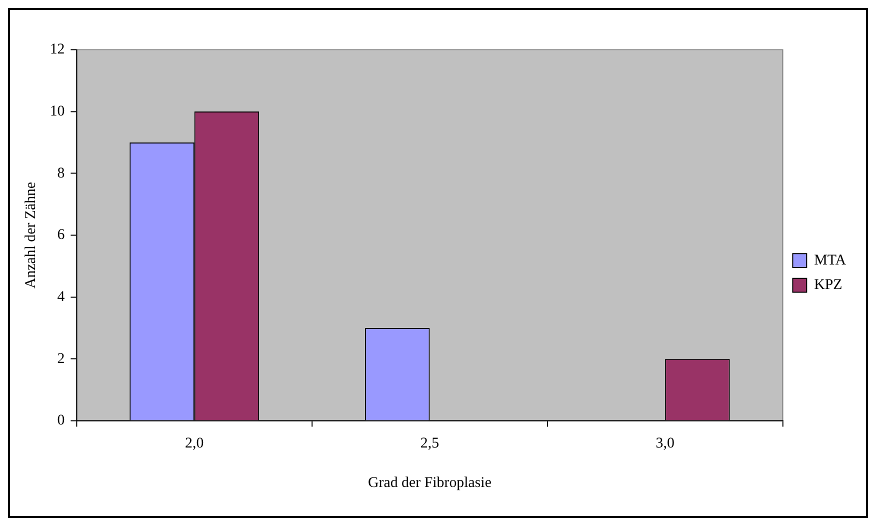  What do you see at coordinates (194, 444) in the screenshot?
I see `x-tick-label: 2,0` at bounding box center [194, 444].